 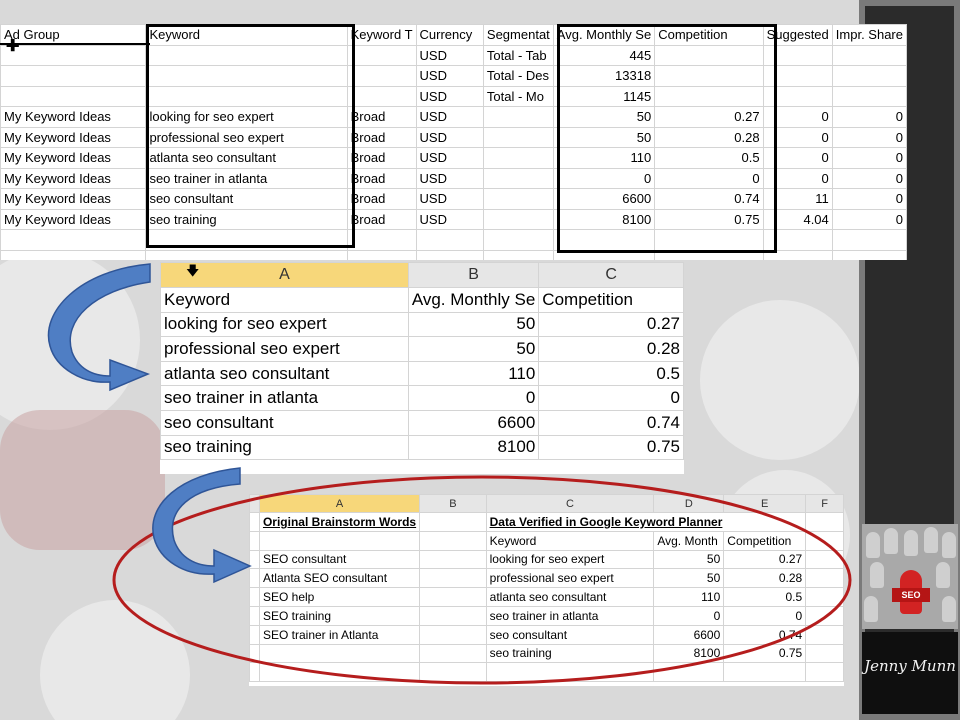 I want to click on grid-cell: SEO consultant, so click(x=339, y=559).